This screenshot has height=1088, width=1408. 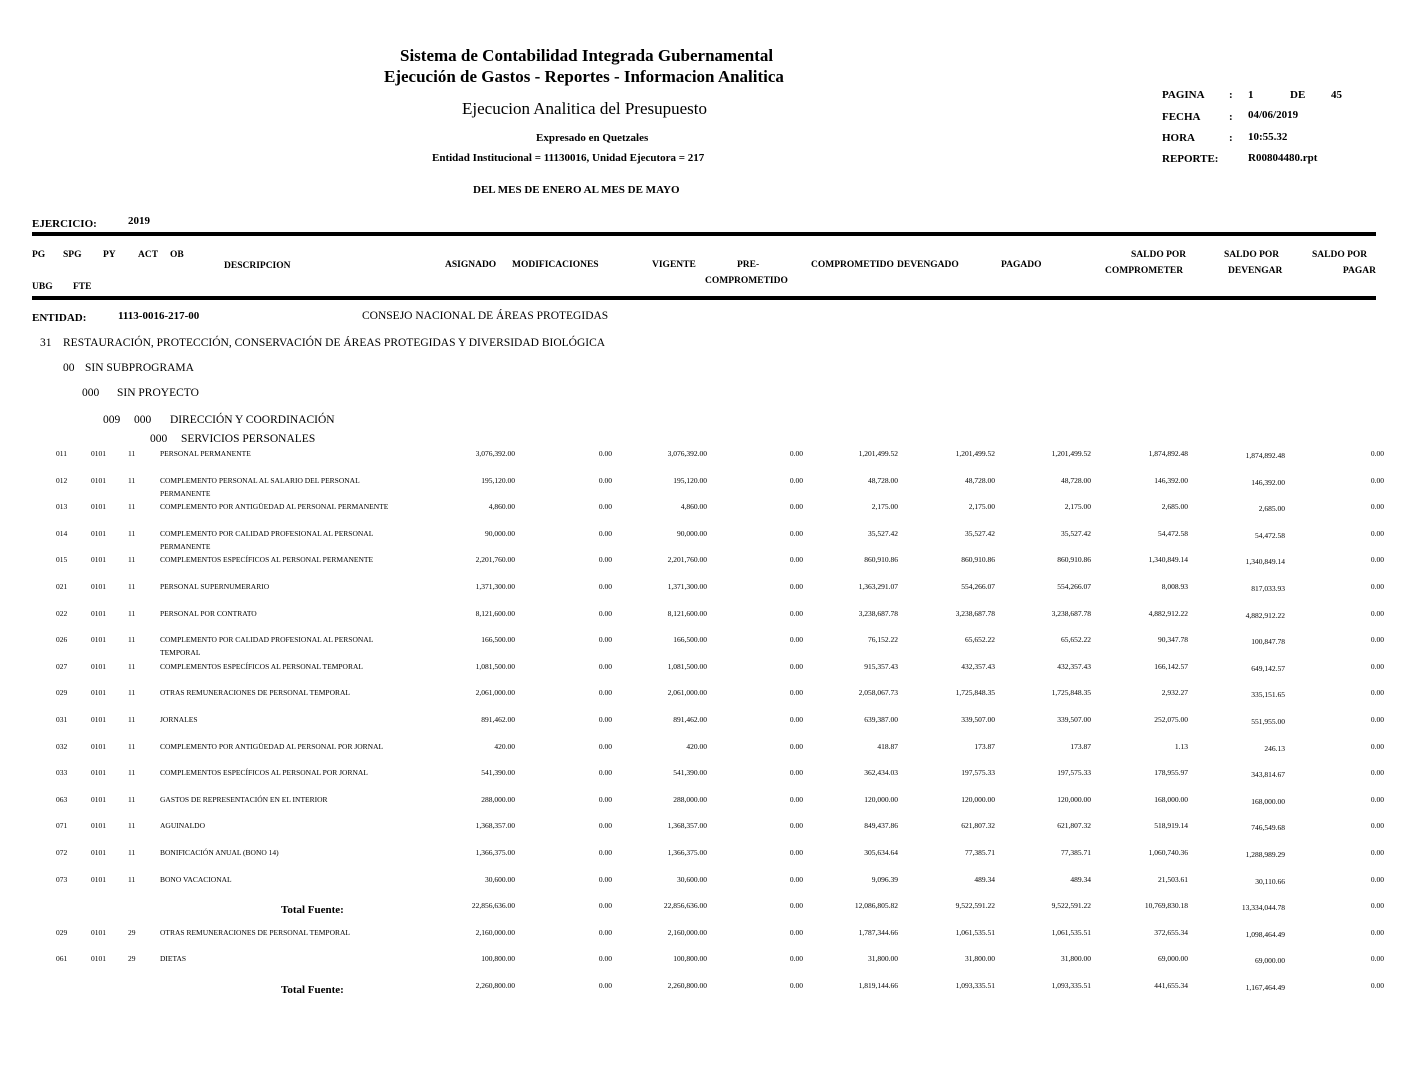 I want to click on total-amount: 22,856,636.00, so click(x=685, y=906).